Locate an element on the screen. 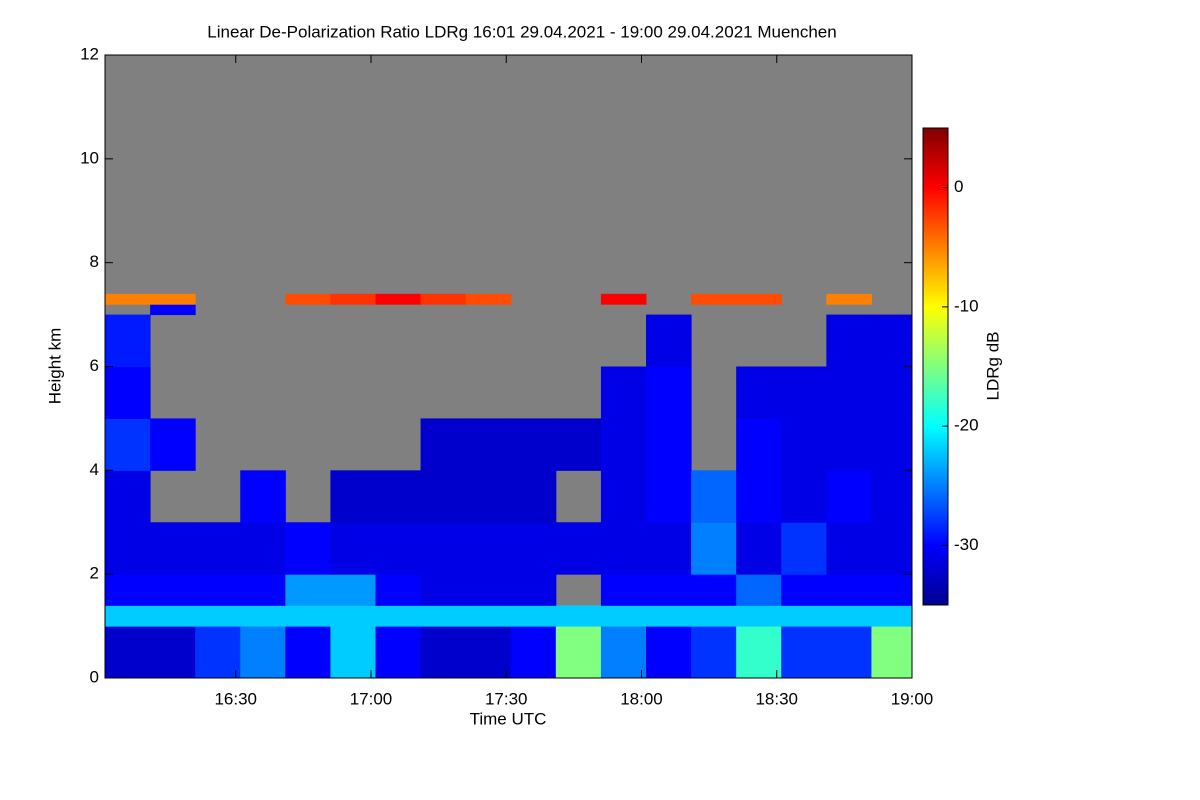  x-tick-label: 16:30 is located at coordinates (235, 698).